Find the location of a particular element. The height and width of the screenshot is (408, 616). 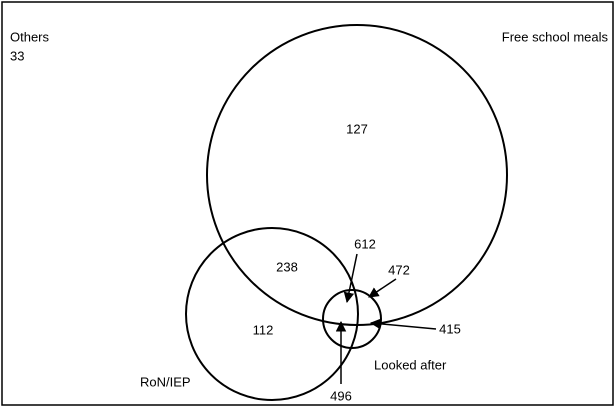

set-label: Free school meals is located at coordinates (555, 36).